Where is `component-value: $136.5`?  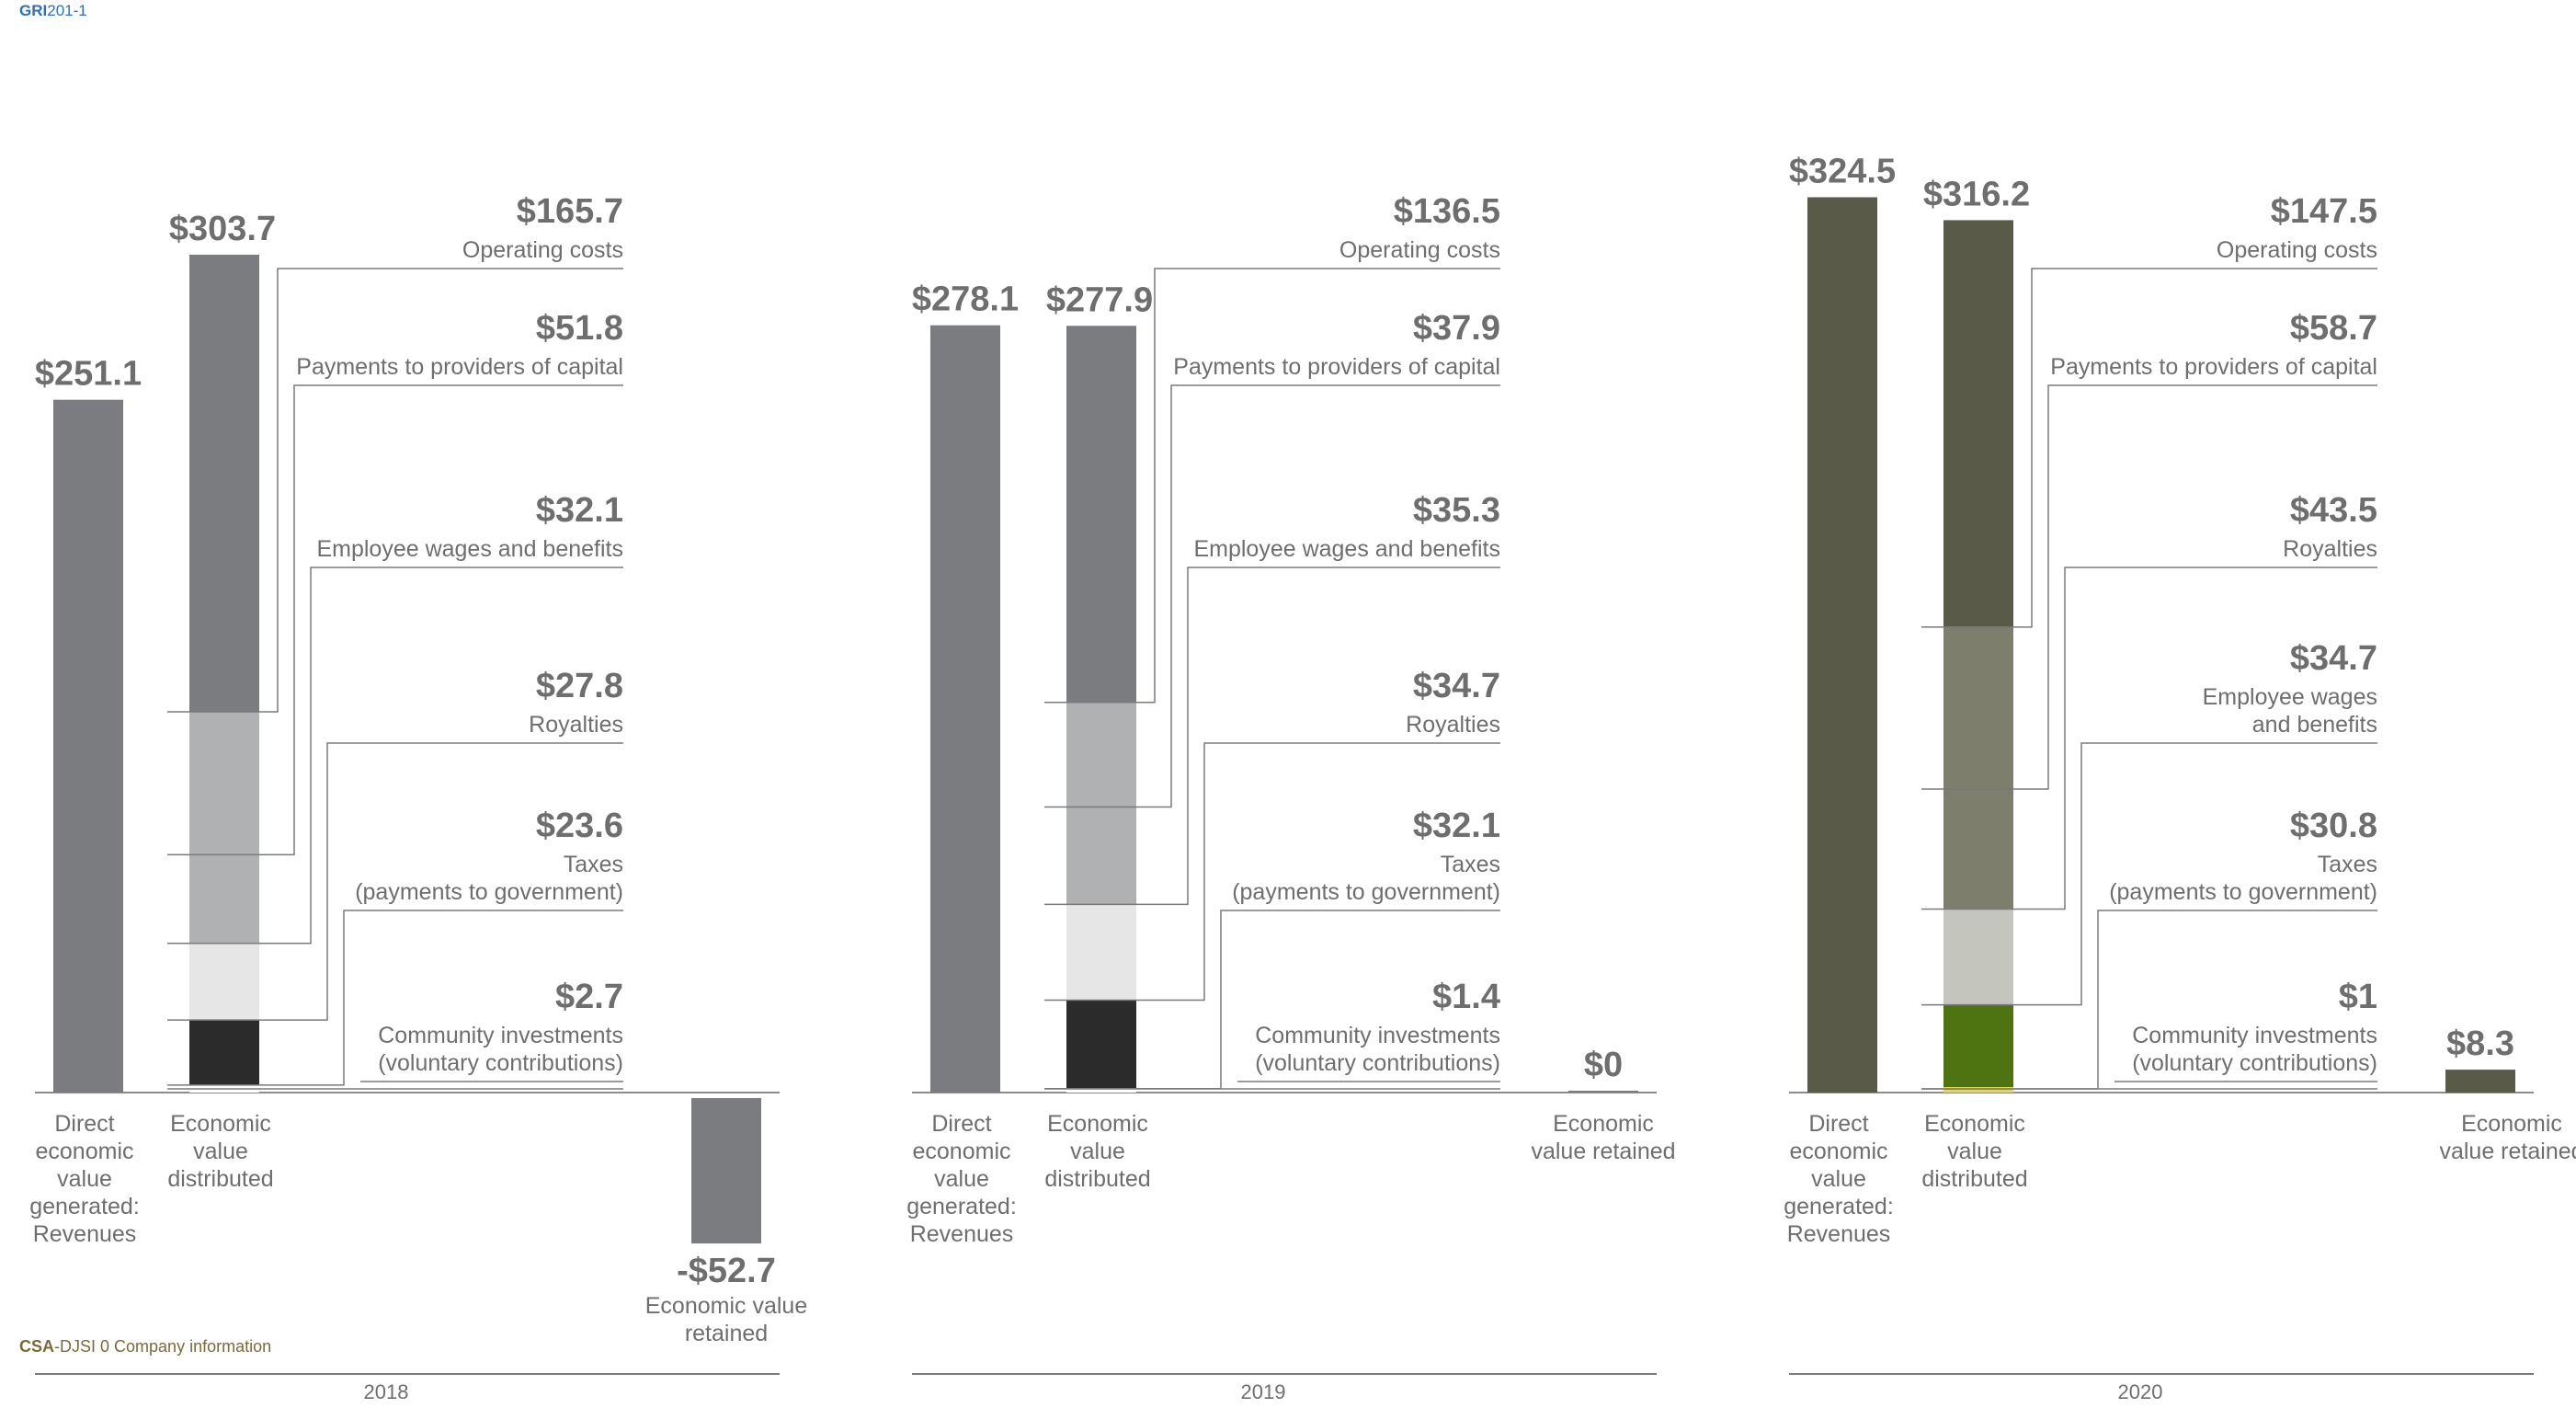
component-value: $136.5 is located at coordinates (1447, 211).